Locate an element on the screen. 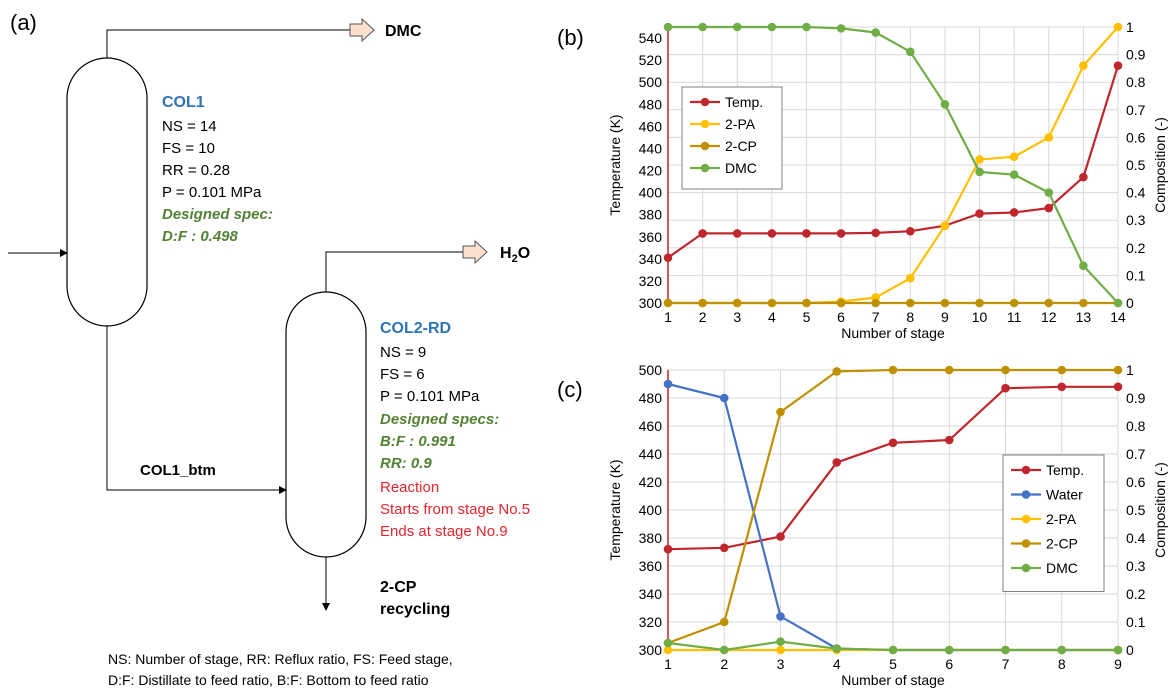 This screenshot has height=695, width=1173. legend-label: 2-CP is located at coordinates (741, 146).